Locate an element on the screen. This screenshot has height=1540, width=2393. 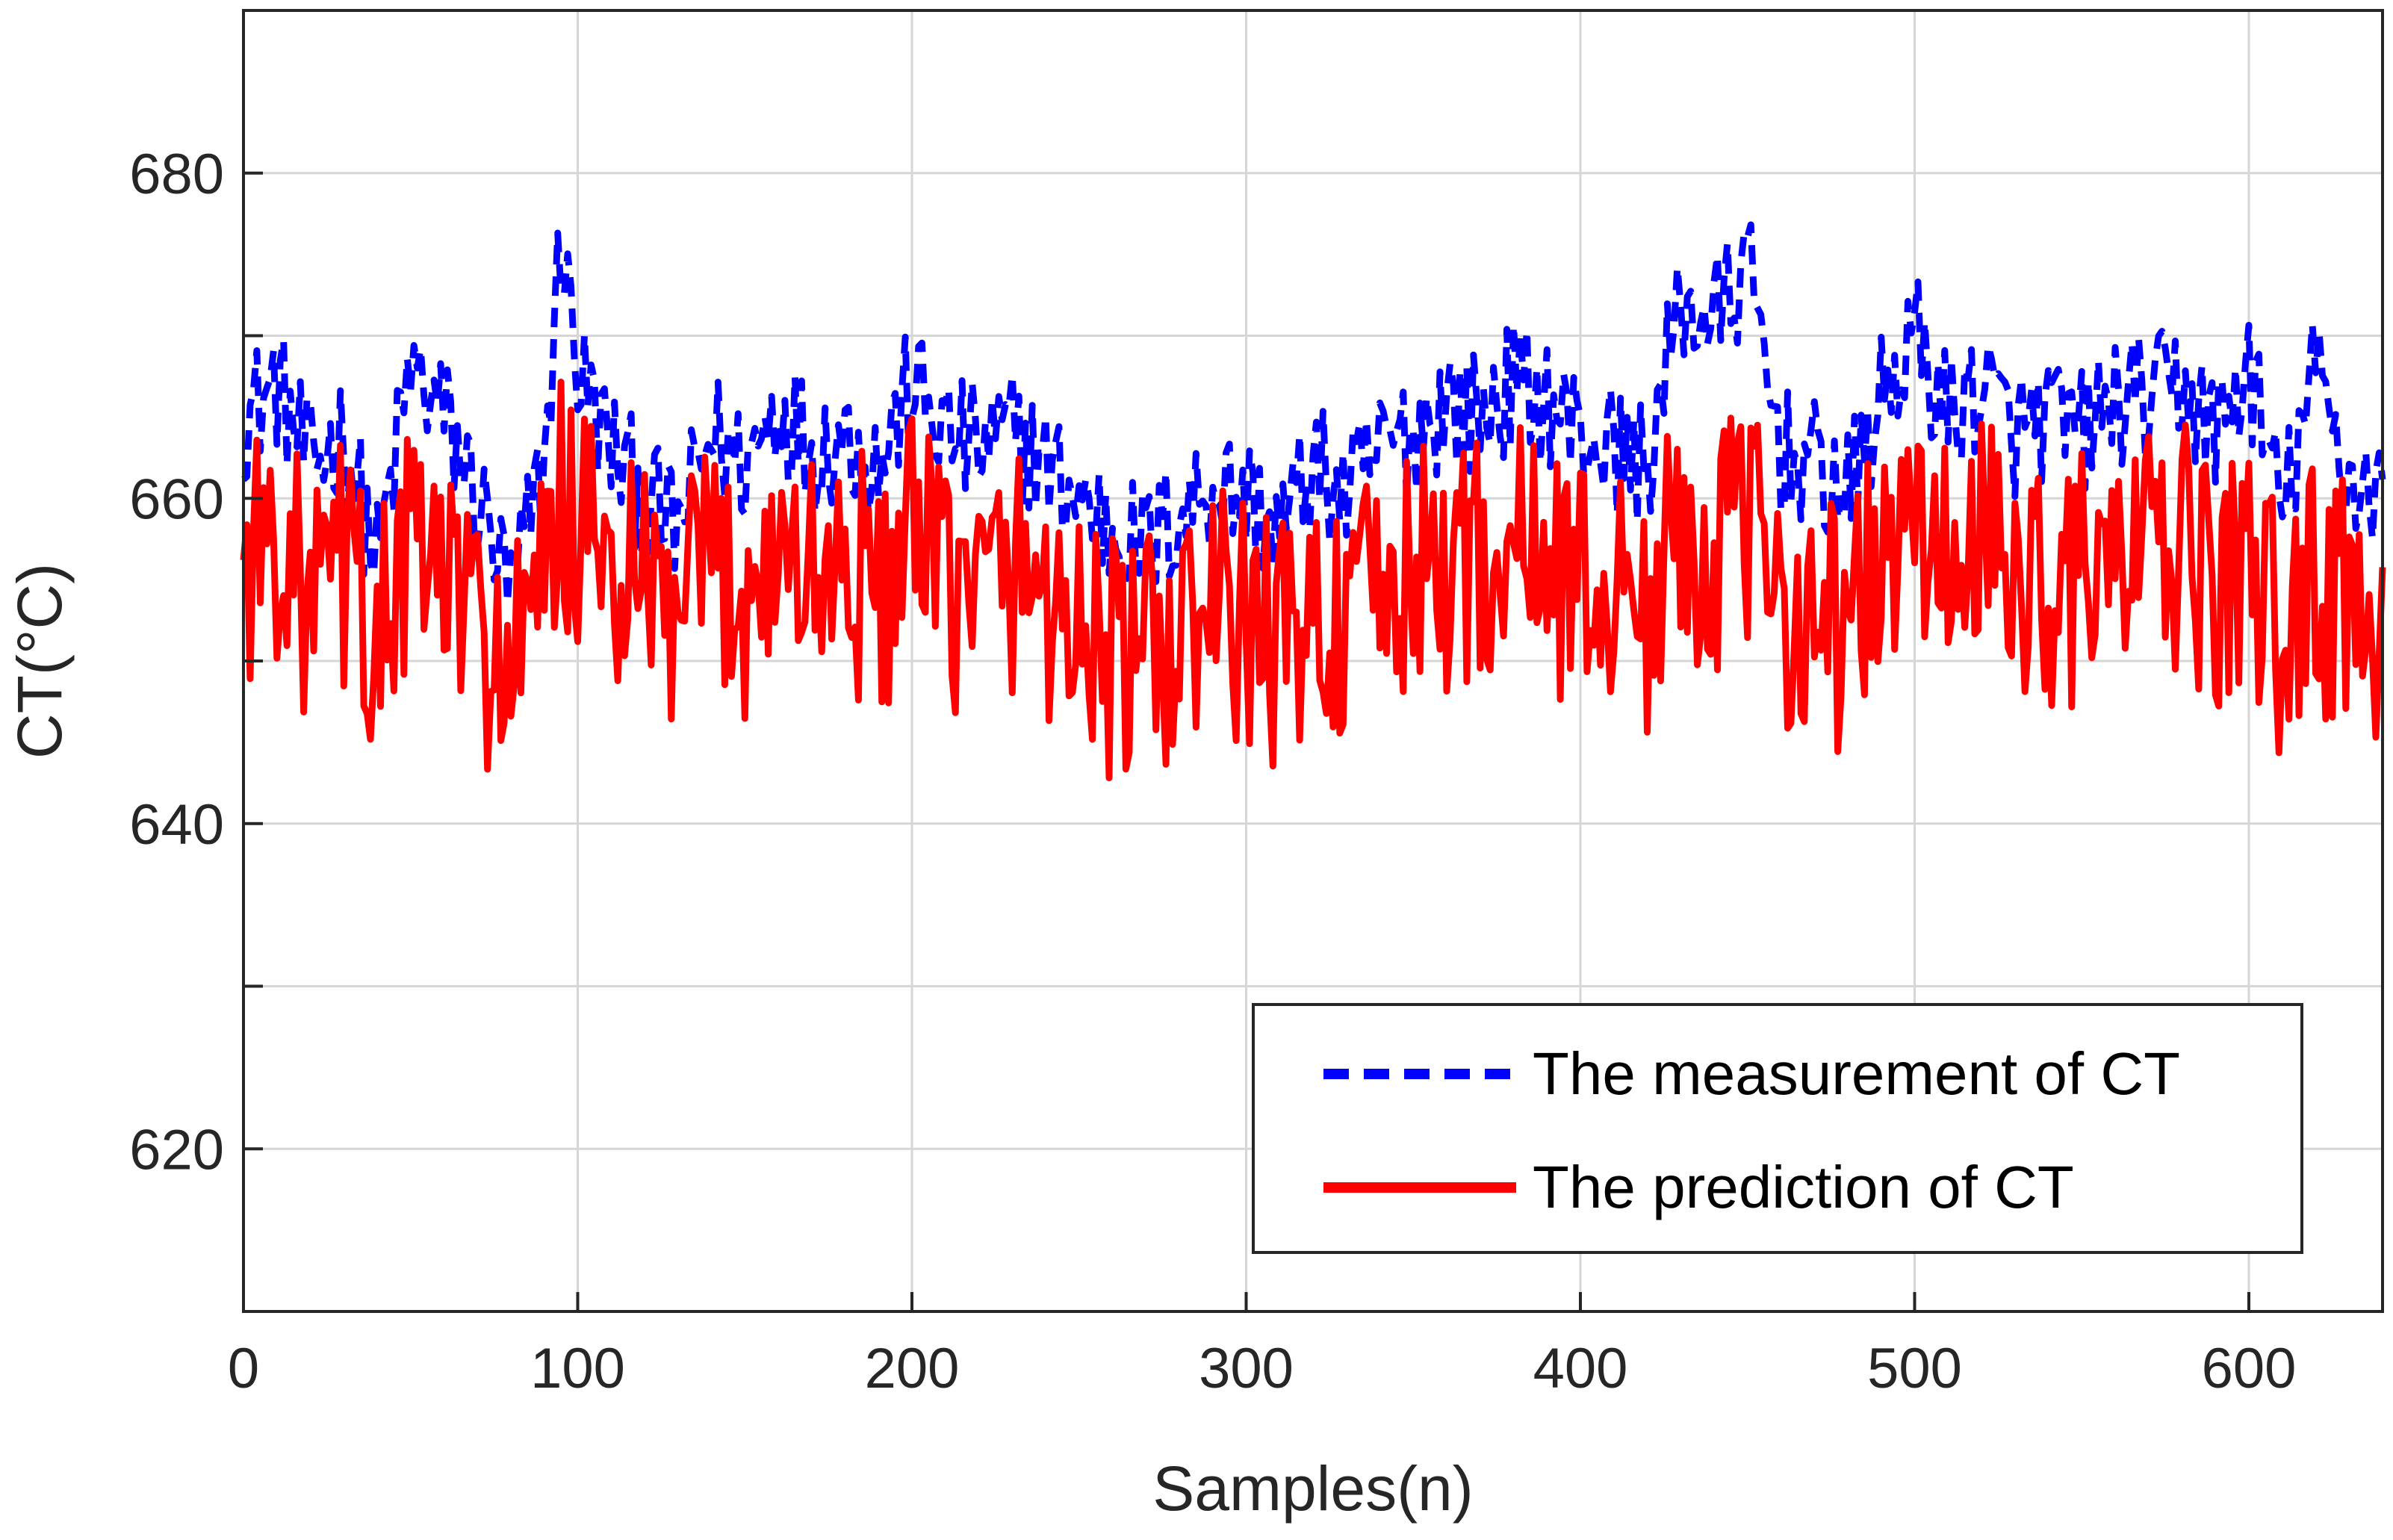
x-tick-label: 200 is located at coordinates (912, 1368).